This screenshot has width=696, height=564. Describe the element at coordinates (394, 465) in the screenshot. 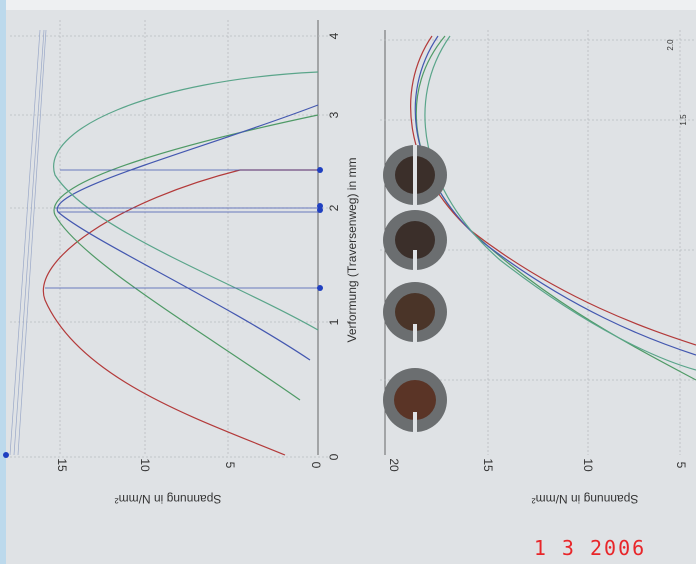

I see `right-y-tick: 20` at that location.